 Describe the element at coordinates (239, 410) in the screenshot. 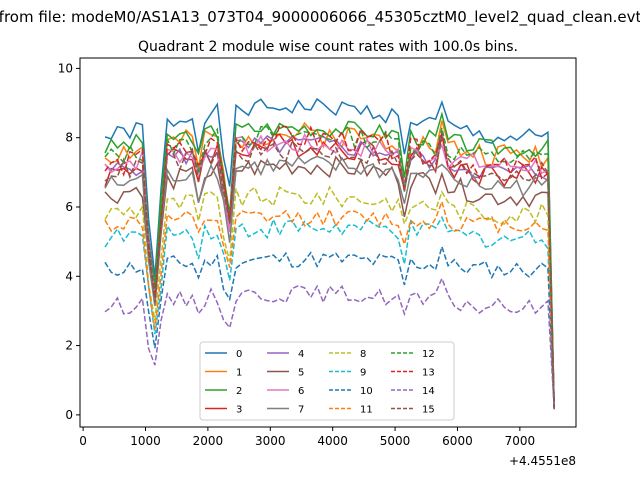

I see `legend-label-3: 3` at that location.